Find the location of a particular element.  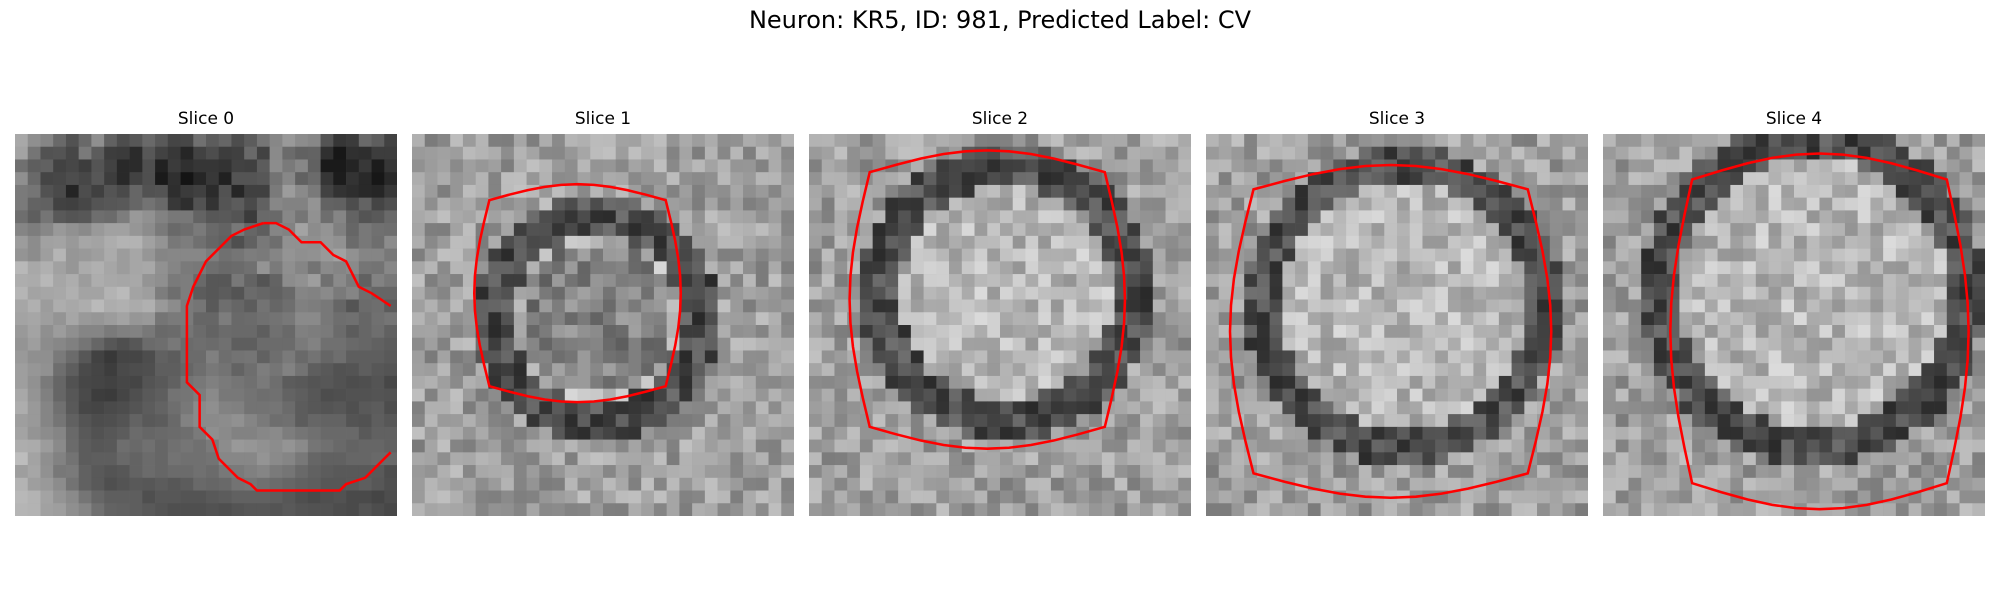

contour-line is located at coordinates (288, 356).